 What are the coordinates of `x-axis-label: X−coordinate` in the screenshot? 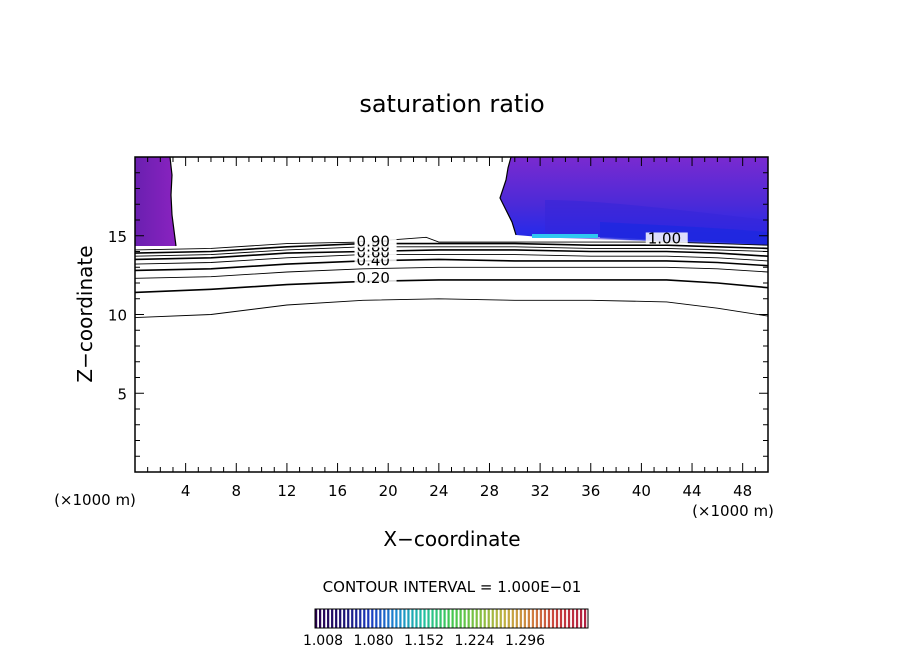 It's located at (451, 539).